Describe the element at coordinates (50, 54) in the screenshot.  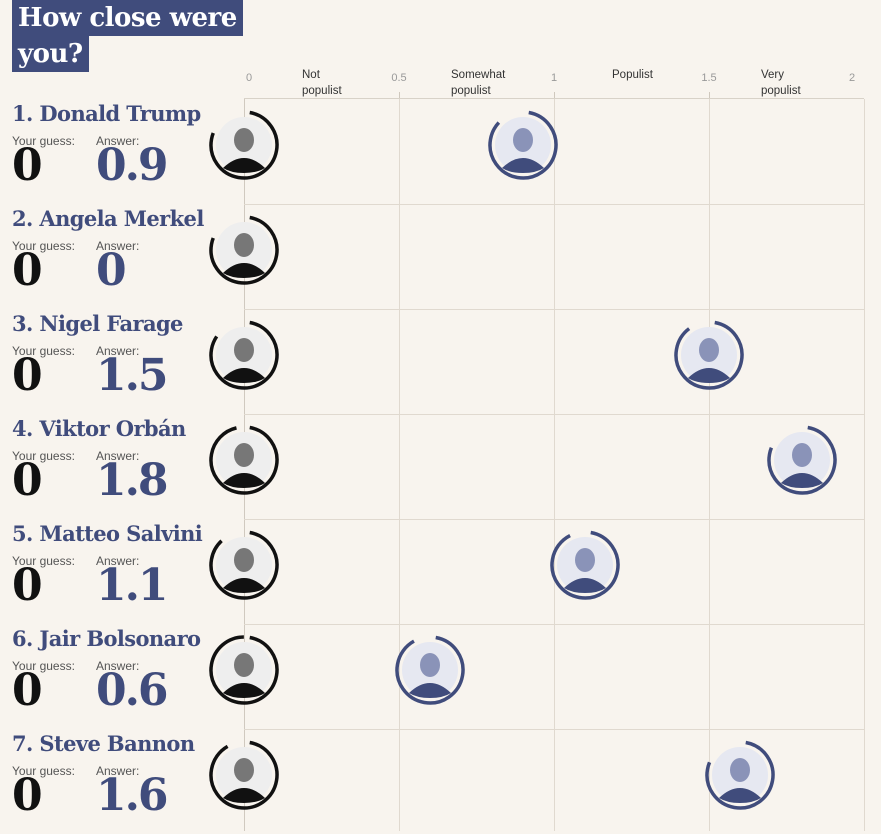
I see `title-line-2: you?` at that location.